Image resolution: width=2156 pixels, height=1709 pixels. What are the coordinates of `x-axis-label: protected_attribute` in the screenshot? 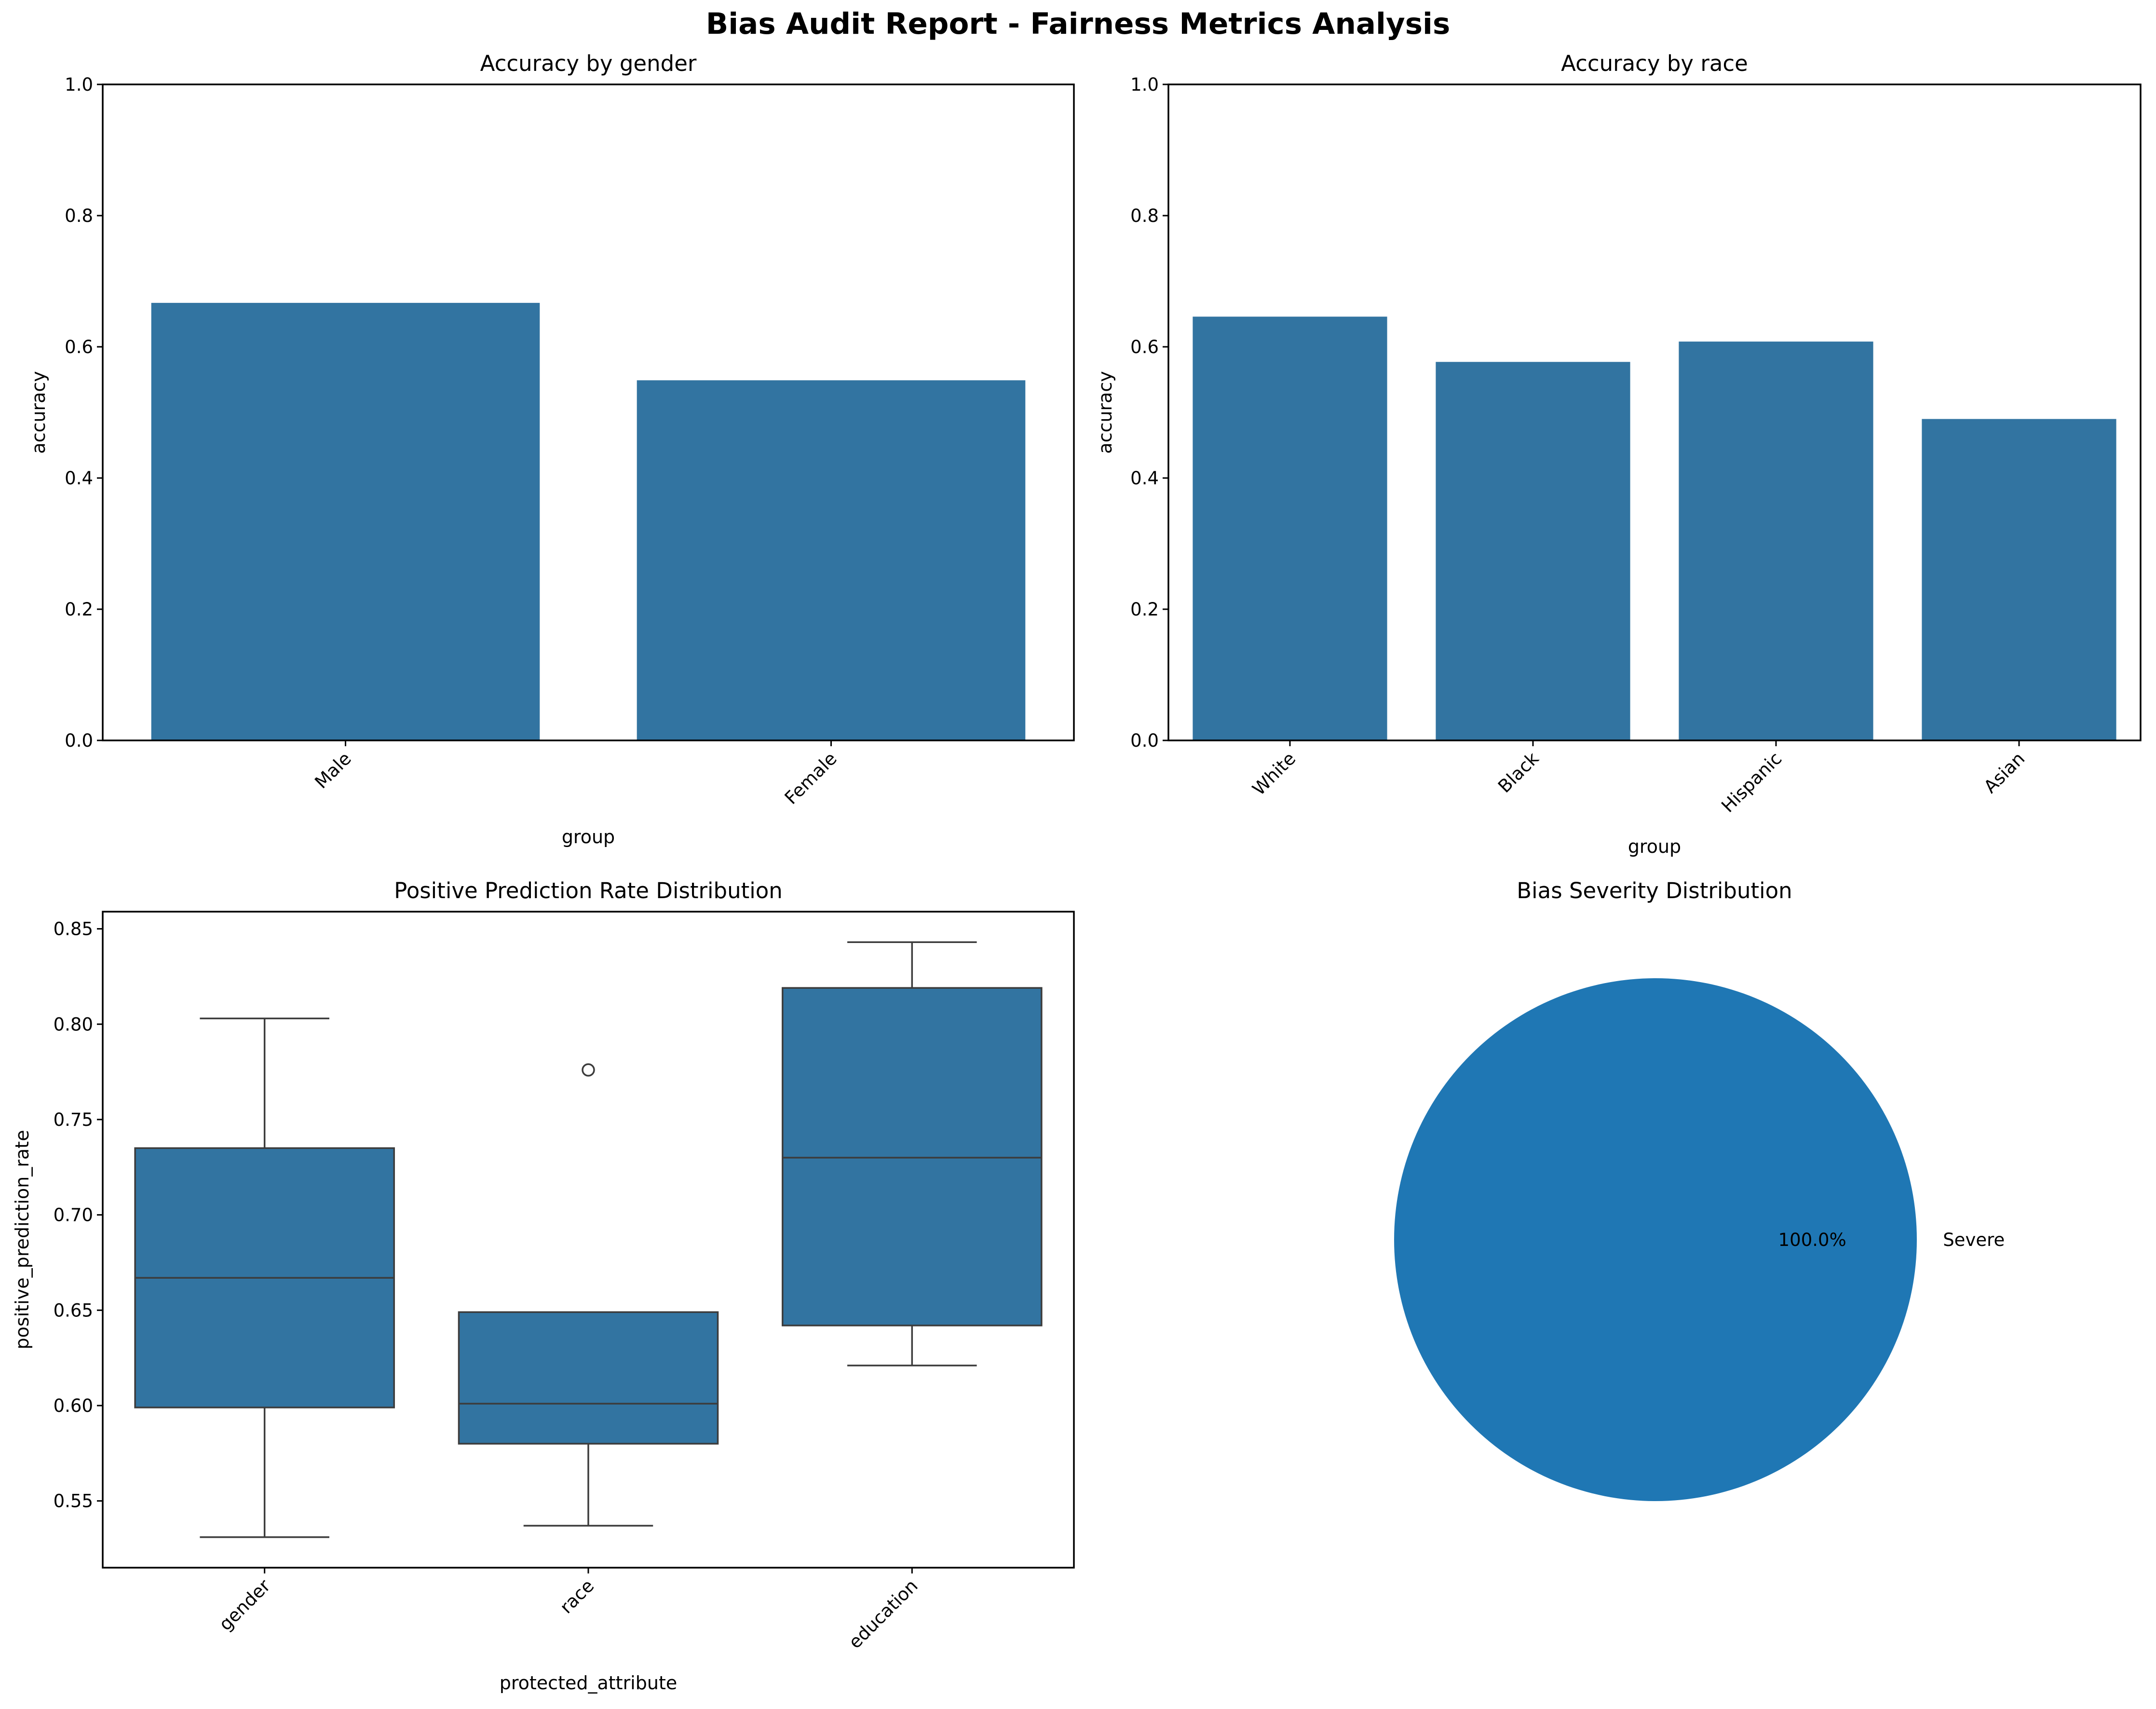 It's located at (588, 1683).